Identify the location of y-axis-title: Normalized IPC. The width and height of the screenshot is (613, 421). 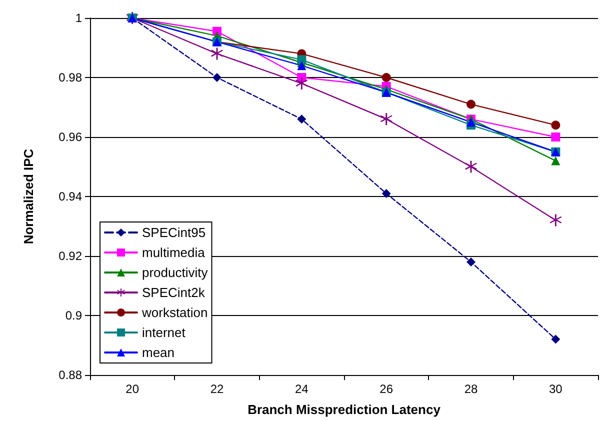
(28, 196).